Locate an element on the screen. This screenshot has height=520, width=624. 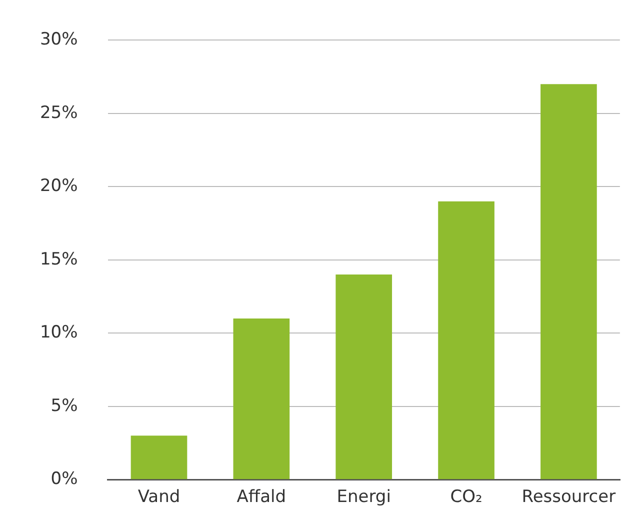
y-tick-label: 30% is located at coordinates (59, 40).